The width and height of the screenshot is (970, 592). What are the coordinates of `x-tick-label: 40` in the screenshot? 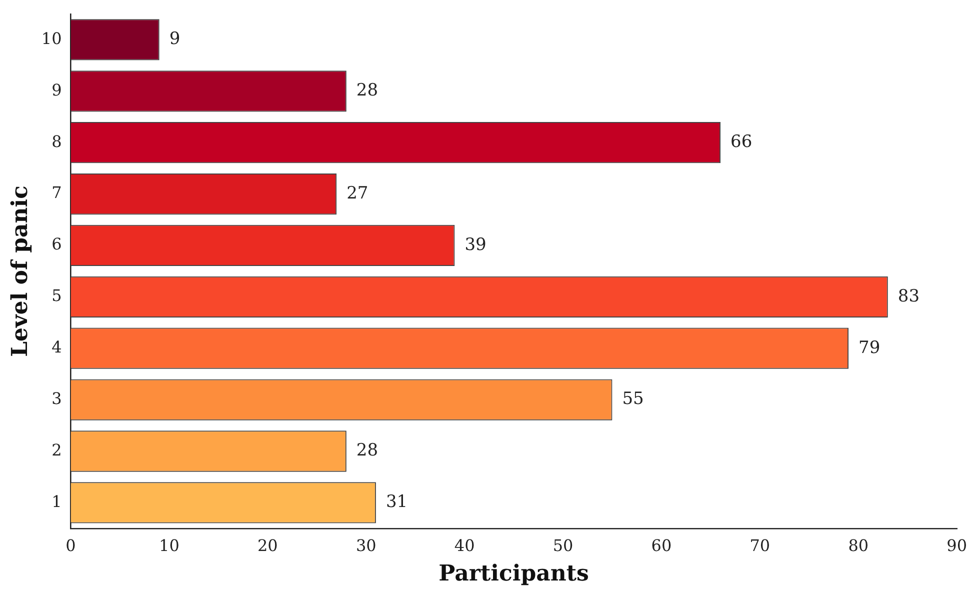 It's located at (464, 546).